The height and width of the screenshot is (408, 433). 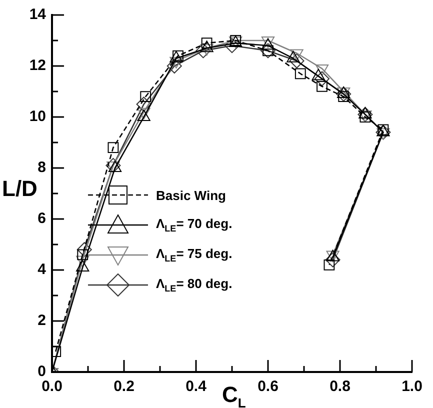 What do you see at coordinates (42, 167) in the screenshot?
I see `y-tick-label: 8` at bounding box center [42, 167].